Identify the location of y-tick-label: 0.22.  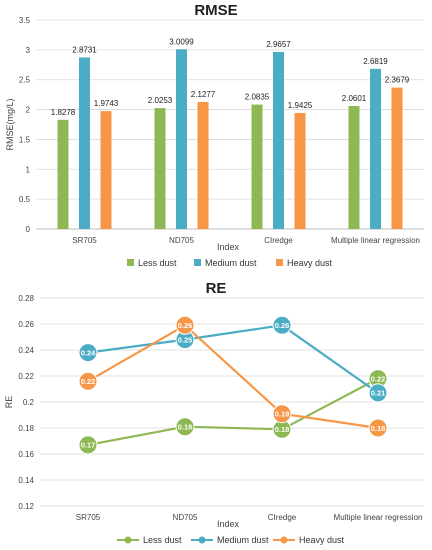
(26, 376).